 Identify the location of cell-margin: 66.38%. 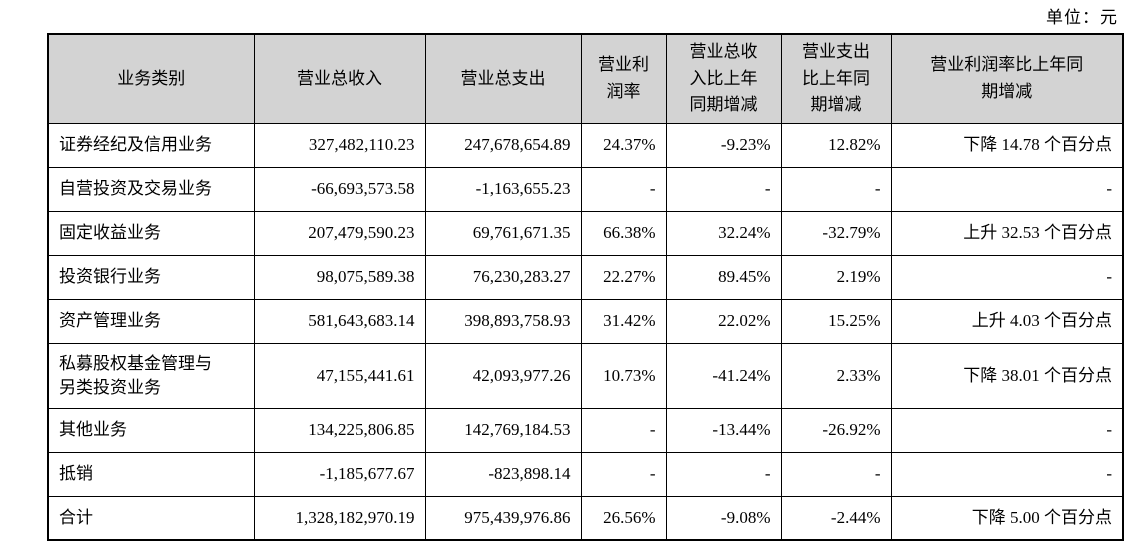
(623, 233).